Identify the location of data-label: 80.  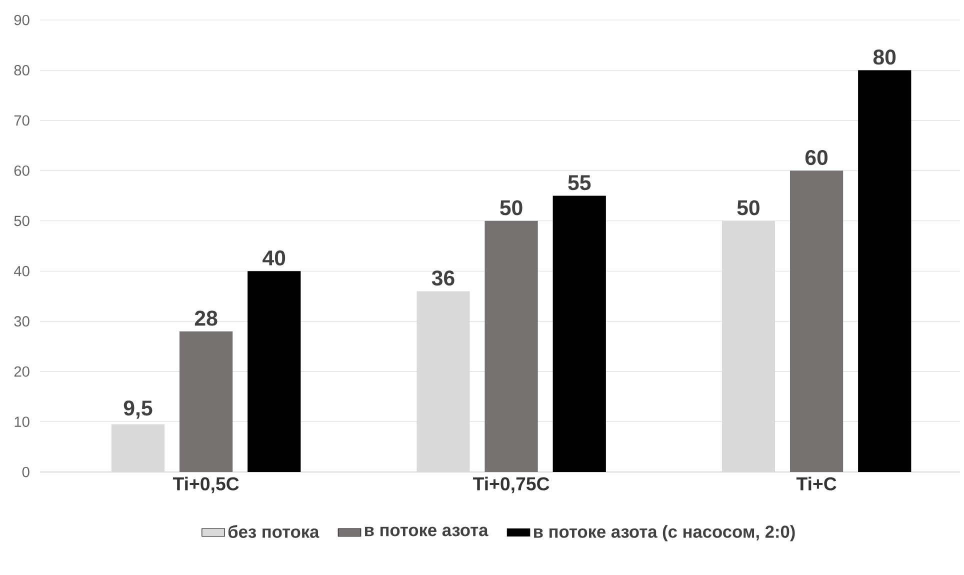
(884, 57).